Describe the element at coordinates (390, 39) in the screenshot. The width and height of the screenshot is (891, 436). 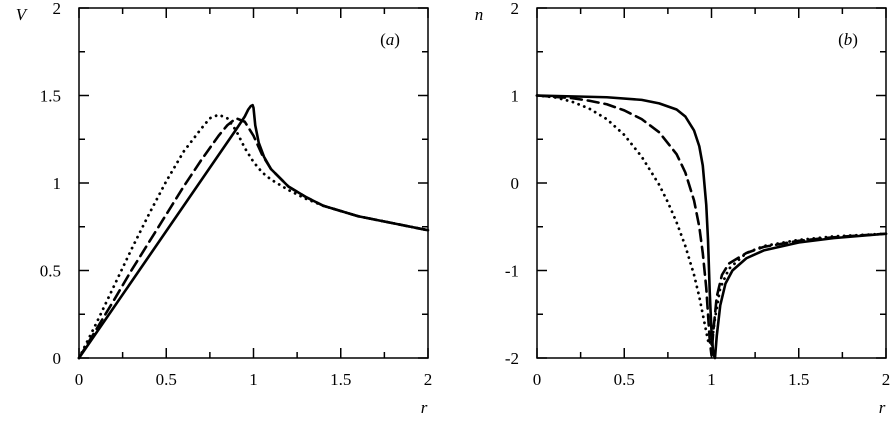
I see `panel-label: (a)` at that location.